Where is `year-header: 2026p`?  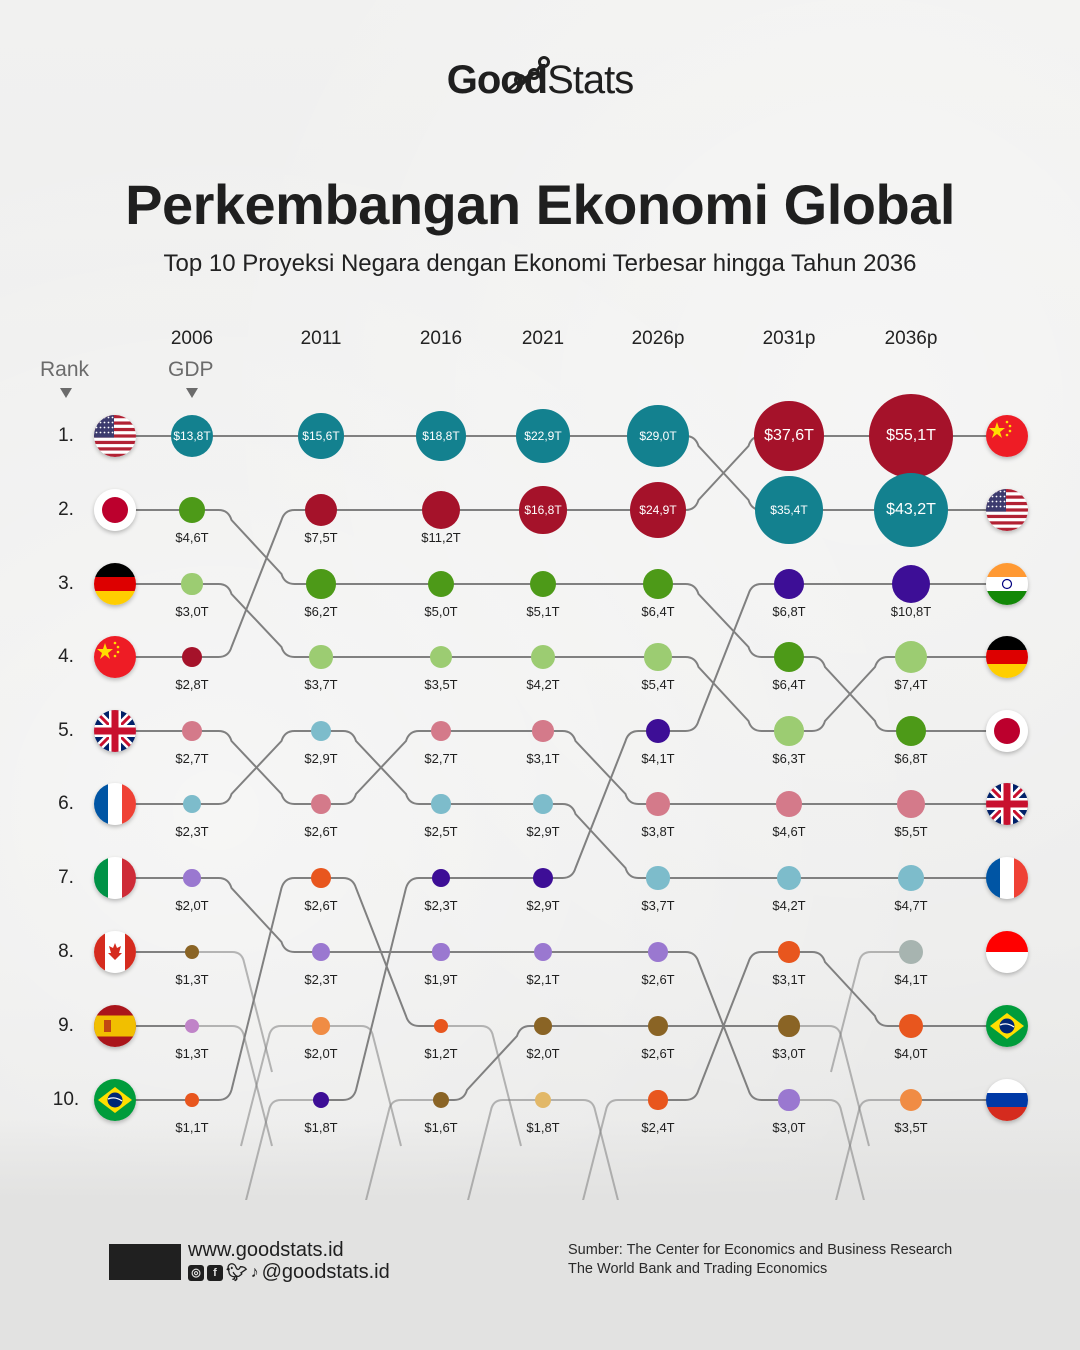
year-header: 2026p is located at coordinates (658, 338).